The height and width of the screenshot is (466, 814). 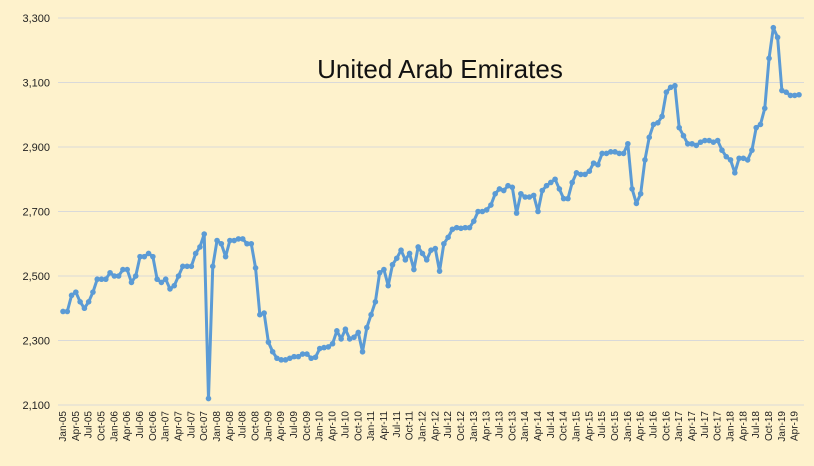 I want to click on chart-title: United Arab Emirates, so click(x=440, y=69).